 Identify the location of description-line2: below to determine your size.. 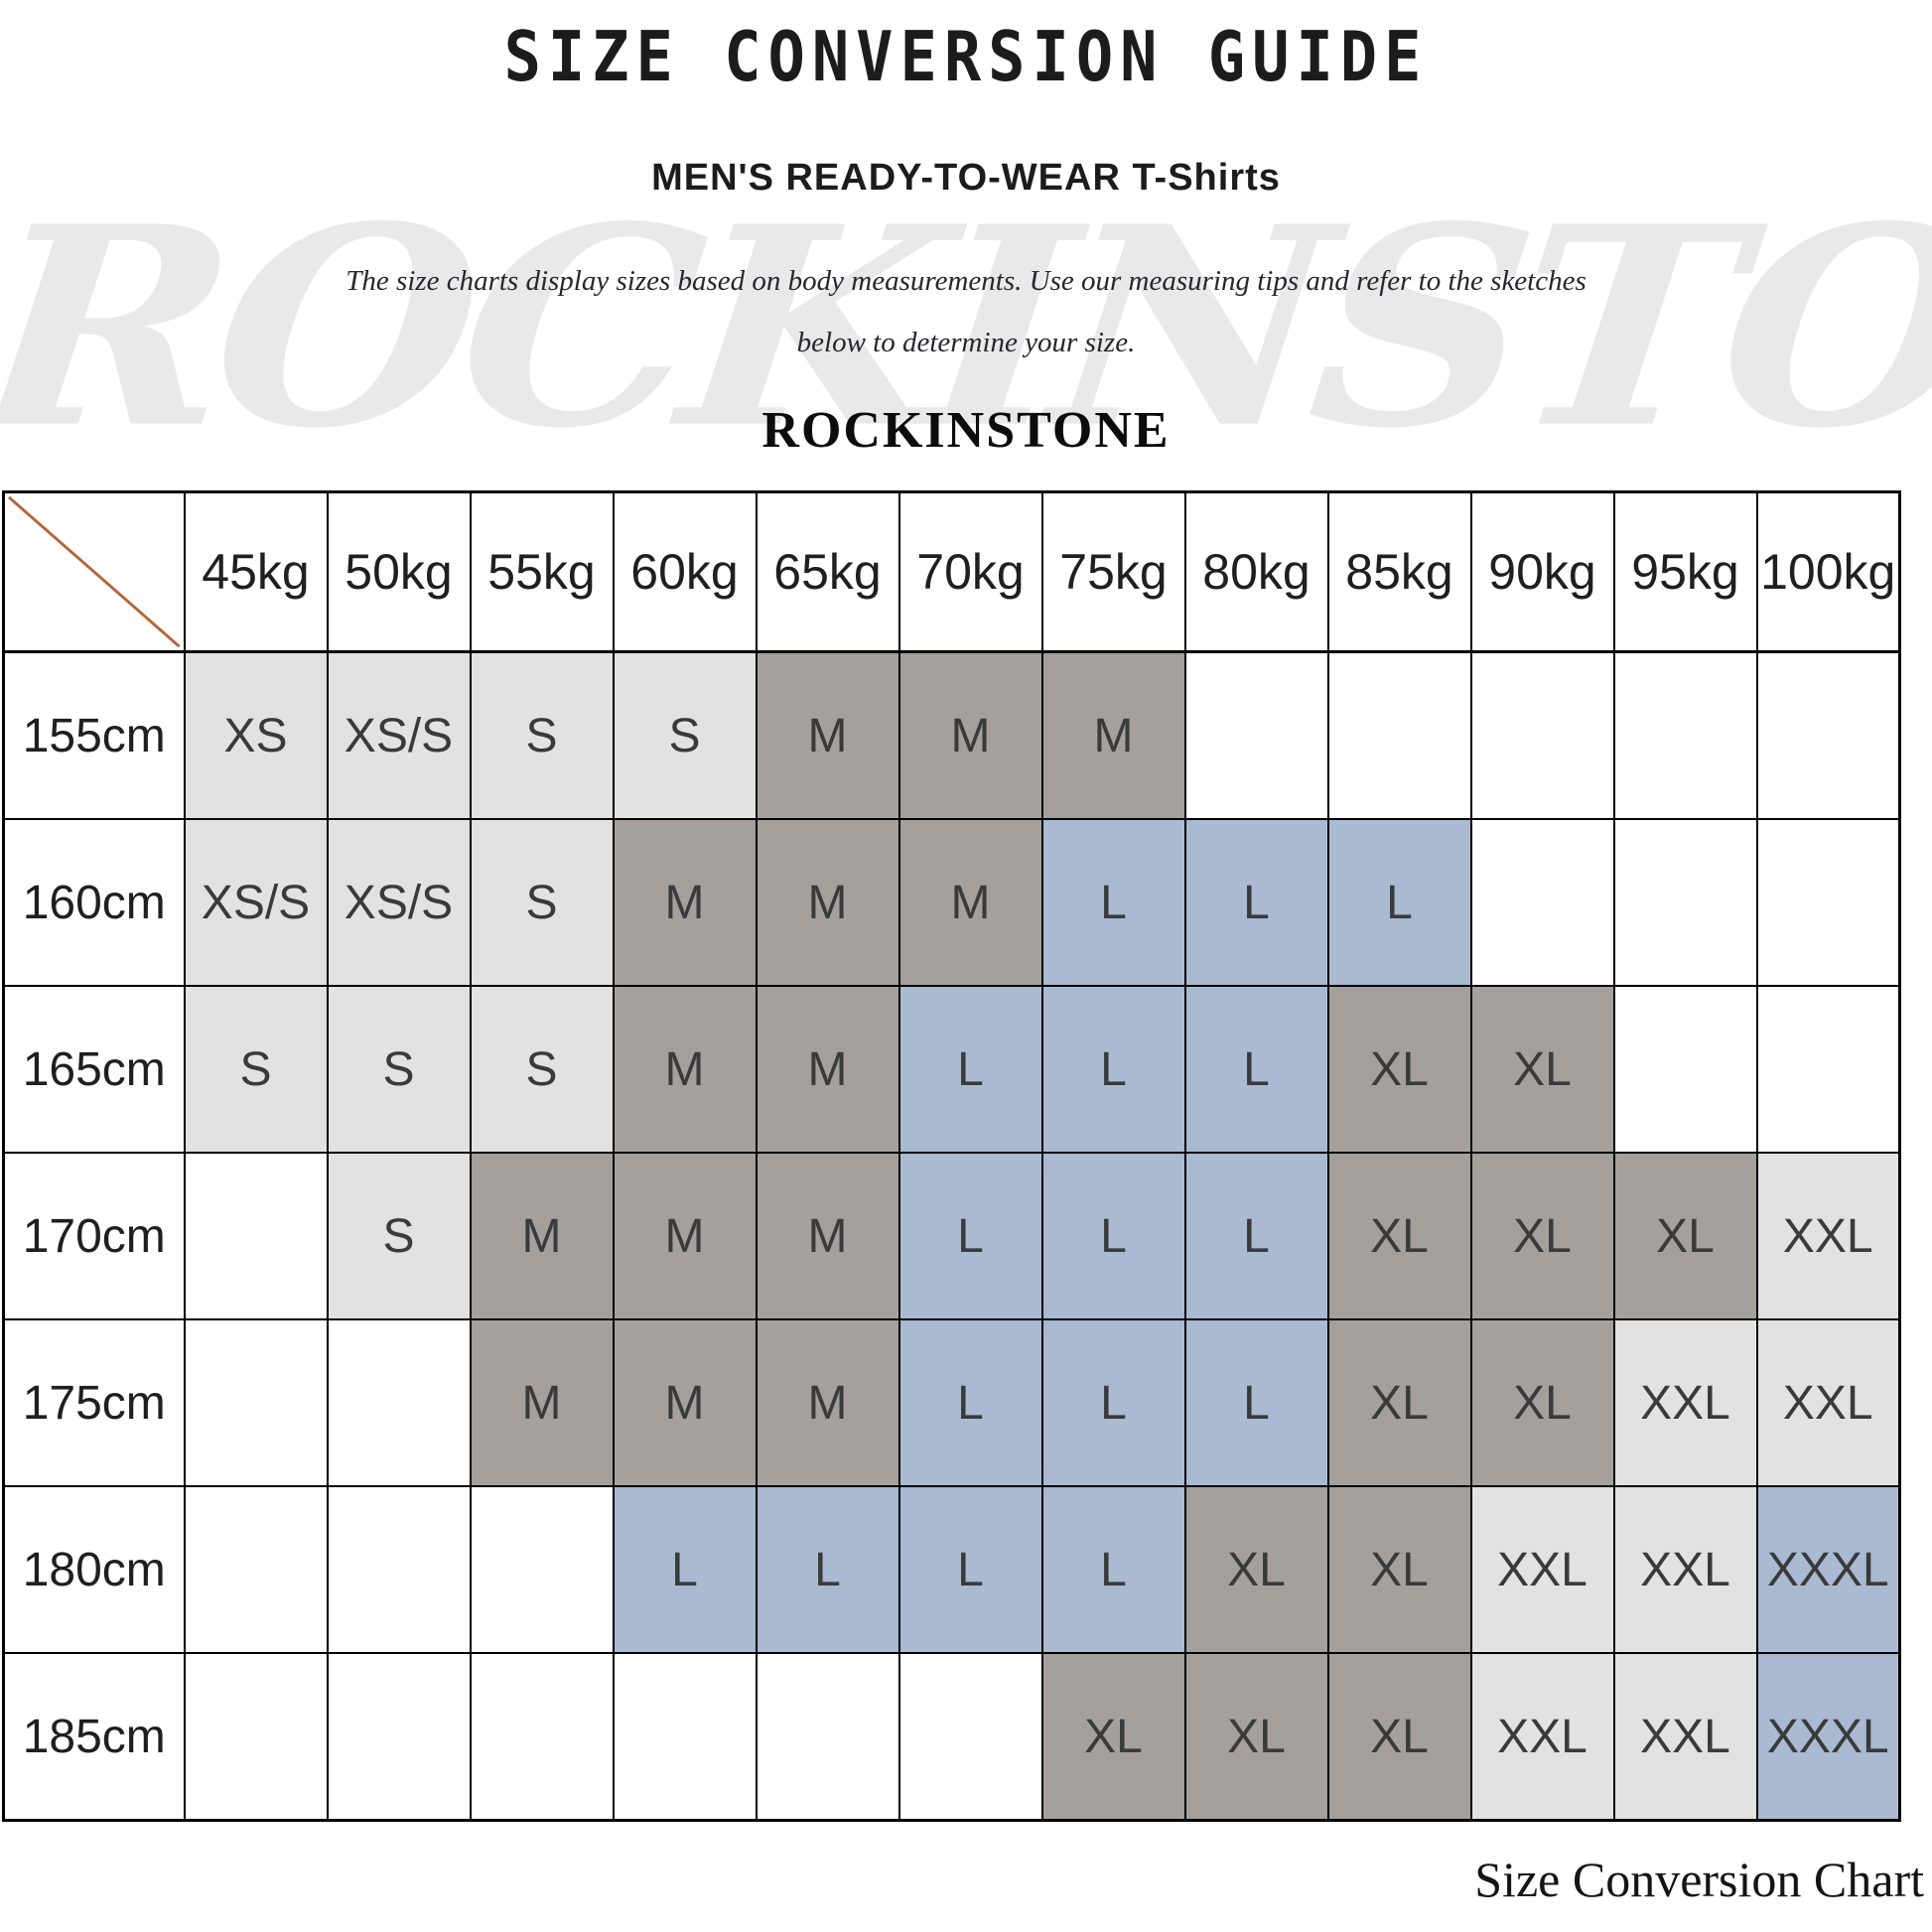
(966, 342).